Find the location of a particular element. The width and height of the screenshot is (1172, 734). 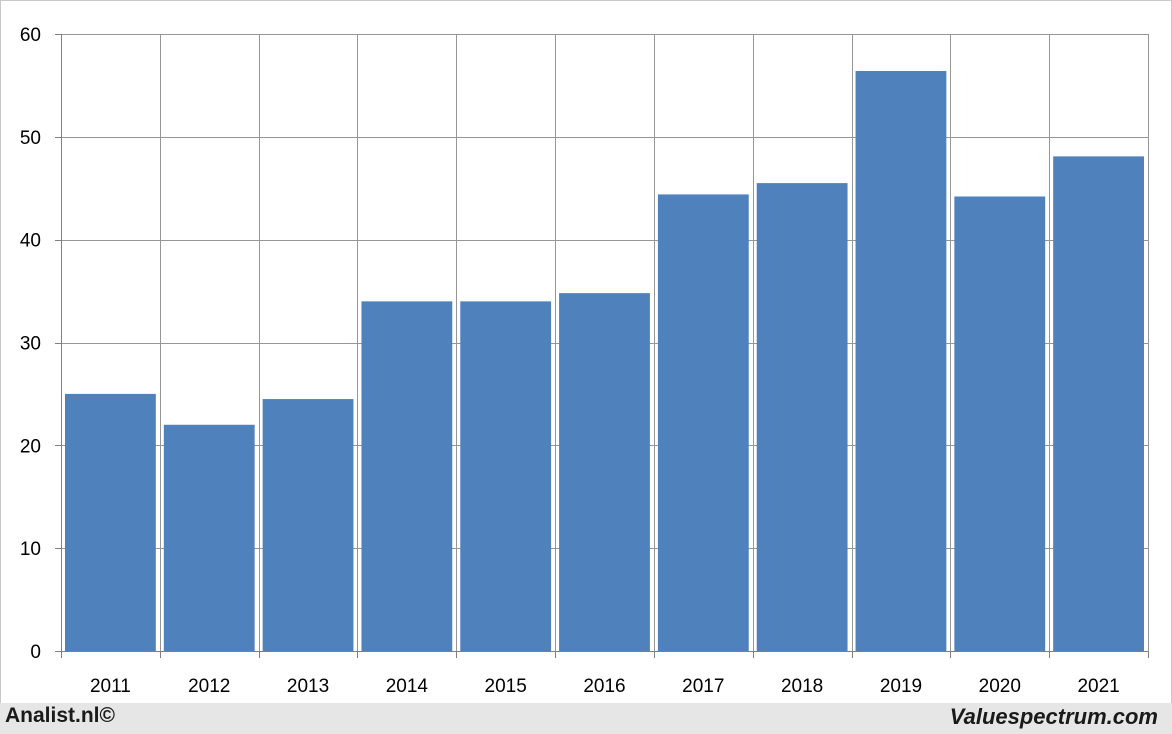

y-tick-label: 50 is located at coordinates (30, 138).